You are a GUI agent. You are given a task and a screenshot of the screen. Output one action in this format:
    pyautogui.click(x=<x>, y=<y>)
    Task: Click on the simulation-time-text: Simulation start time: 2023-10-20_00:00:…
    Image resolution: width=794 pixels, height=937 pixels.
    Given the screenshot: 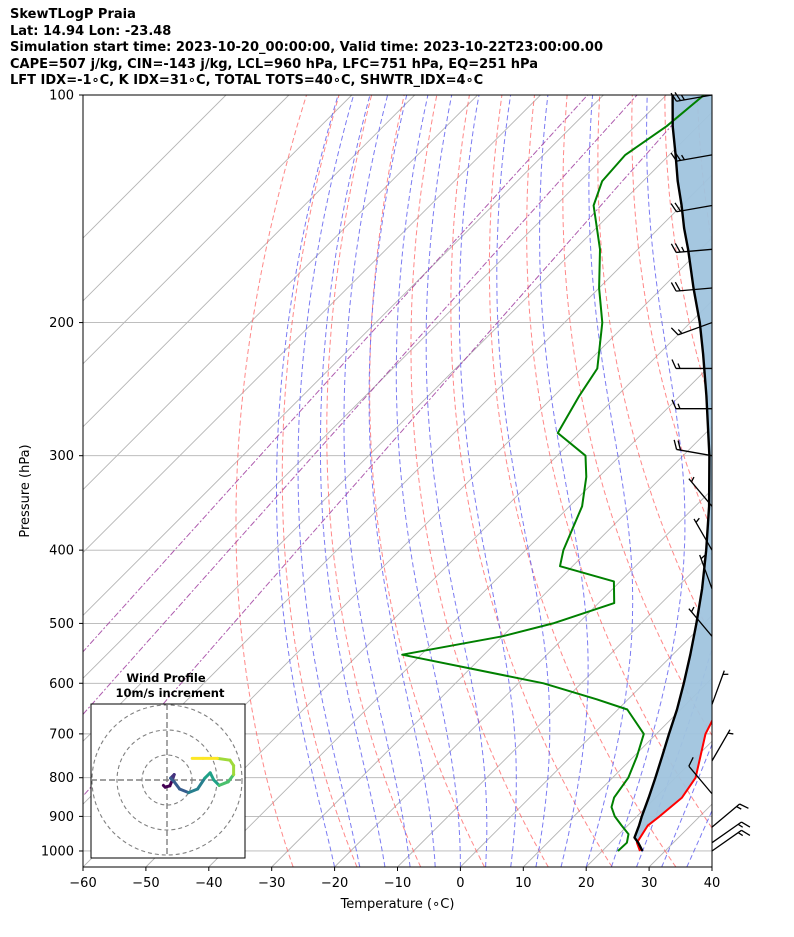 What is the action you would take?
    pyautogui.click(x=306, y=47)
    